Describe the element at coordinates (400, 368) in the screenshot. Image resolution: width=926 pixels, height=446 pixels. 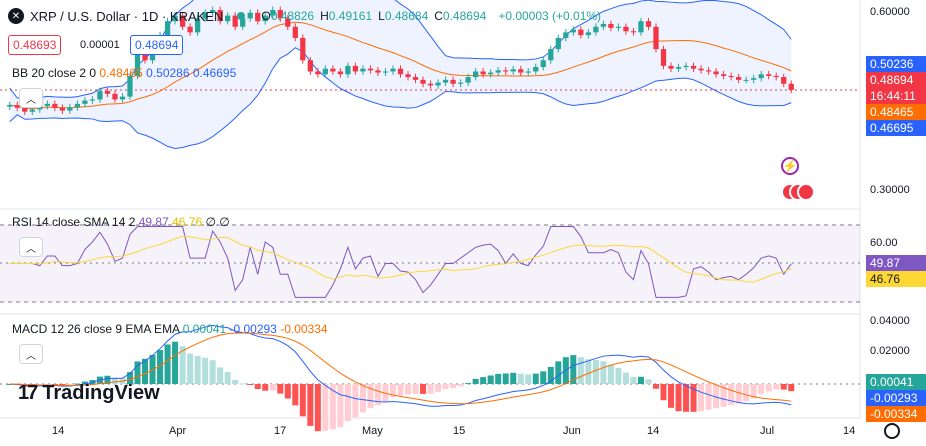
I see `macd-signal-line` at that location.